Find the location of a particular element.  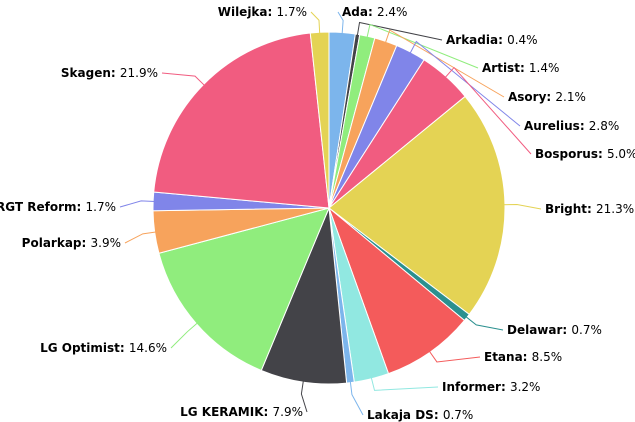

data-label: Skagen21.9% is located at coordinates (109, 73).